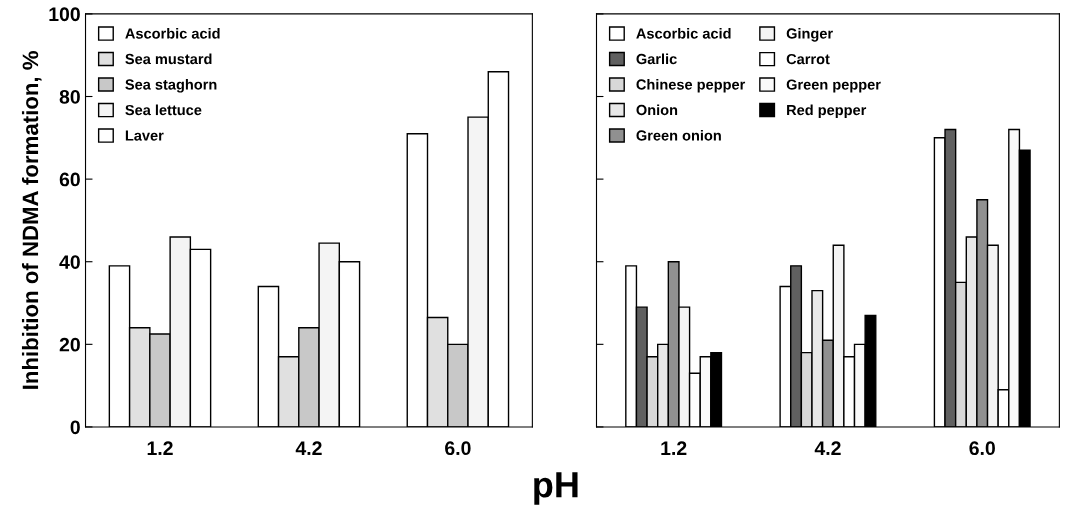  Describe the element at coordinates (171, 85) in the screenshot. I see `legend-label: Sea staghorn` at that location.